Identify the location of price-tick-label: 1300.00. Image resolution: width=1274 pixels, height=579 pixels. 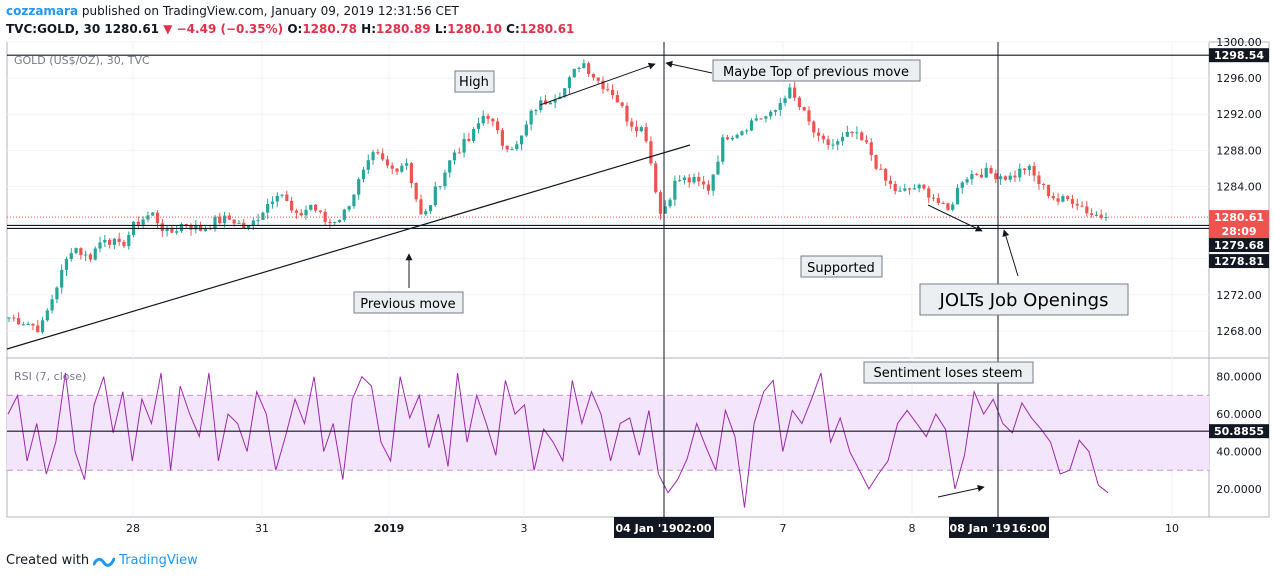
(1239, 42).